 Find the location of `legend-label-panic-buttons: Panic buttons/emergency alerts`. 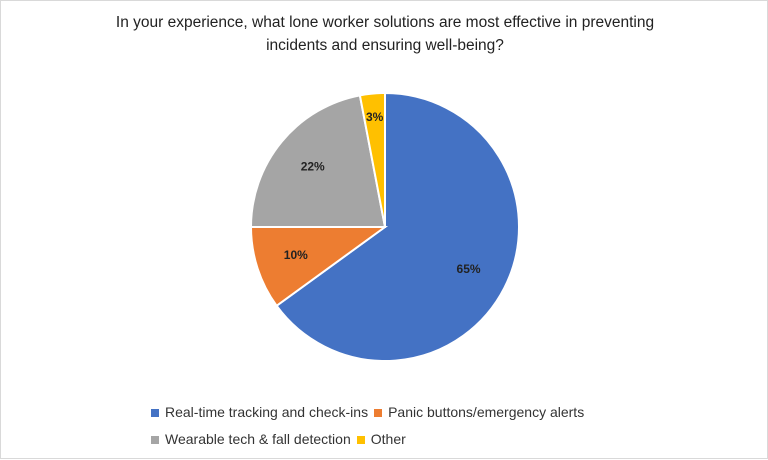

legend-label-panic-buttons: Panic buttons/emergency alerts is located at coordinates (486, 412).